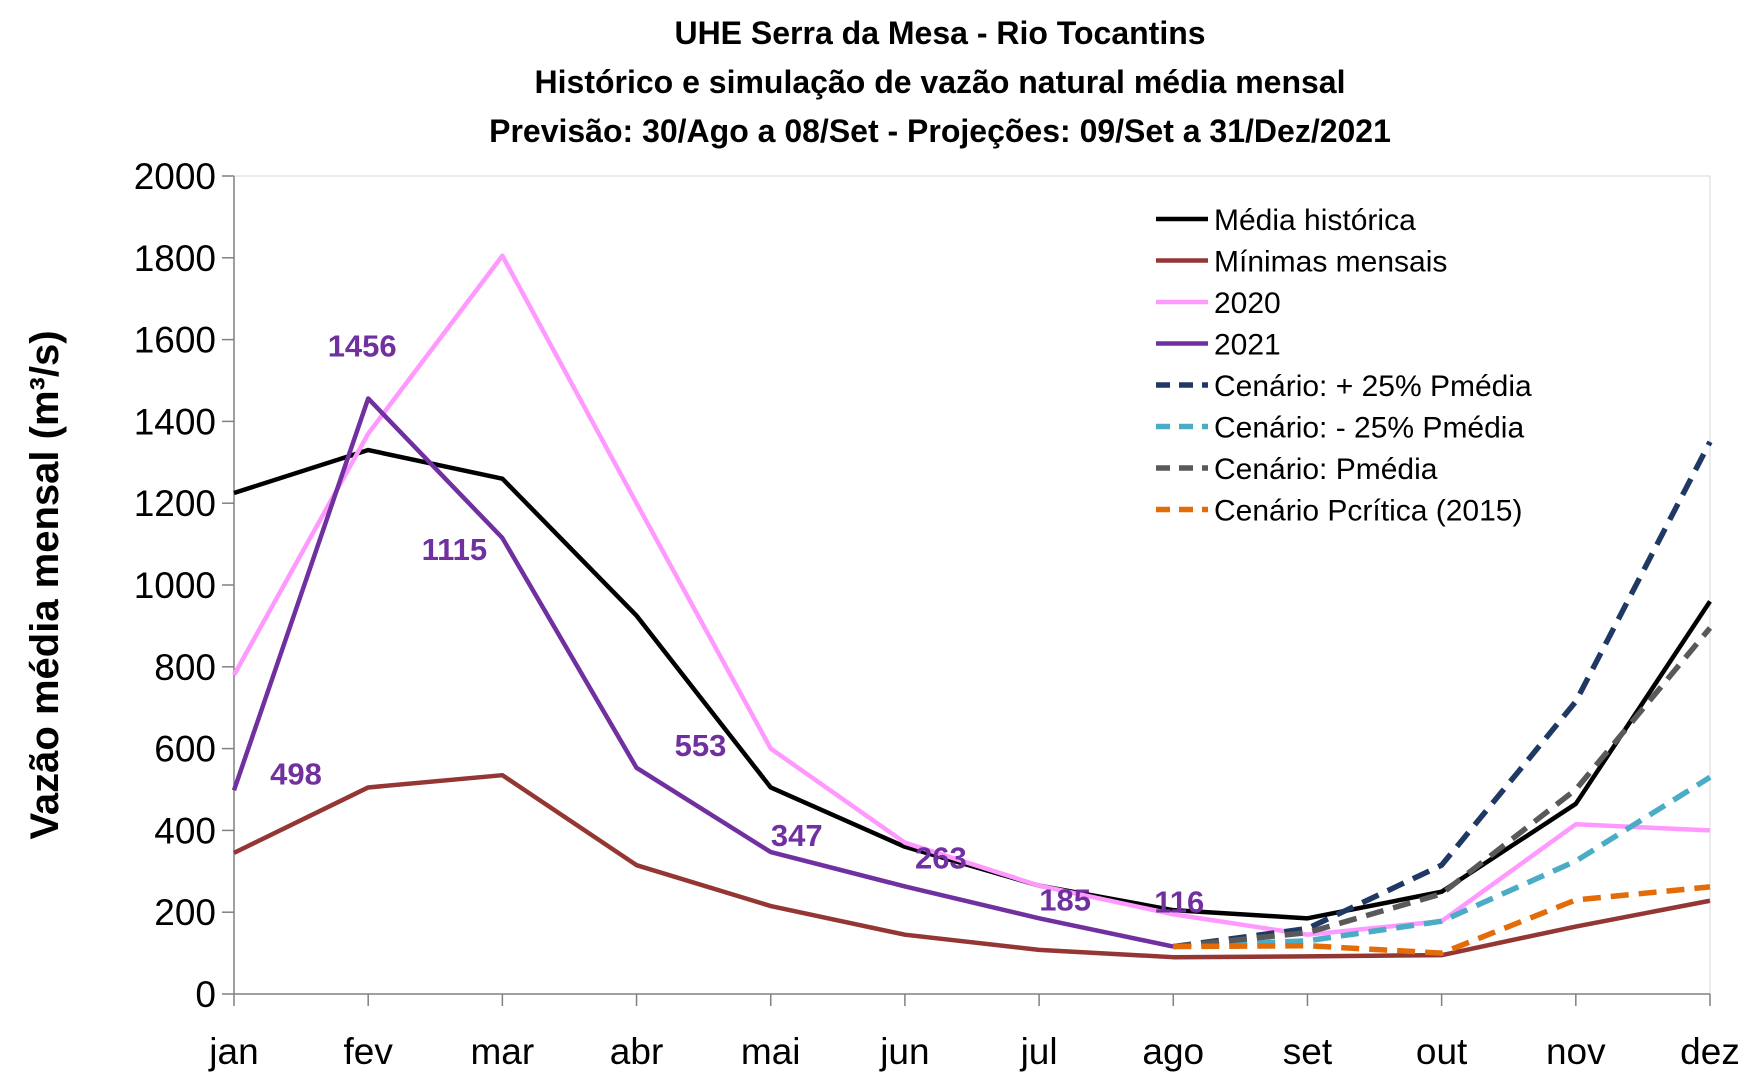 The image size is (1760, 1085). What do you see at coordinates (1039, 1051) in the screenshot?
I see `x-tick-label-jul: jul` at bounding box center [1039, 1051].